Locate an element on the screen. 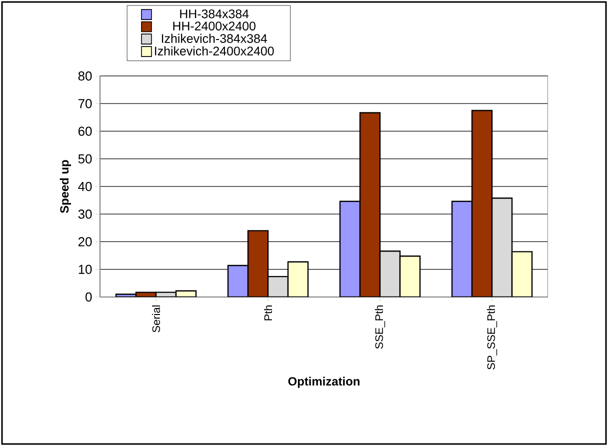  x-axis-title: Optimization is located at coordinates (324, 382).